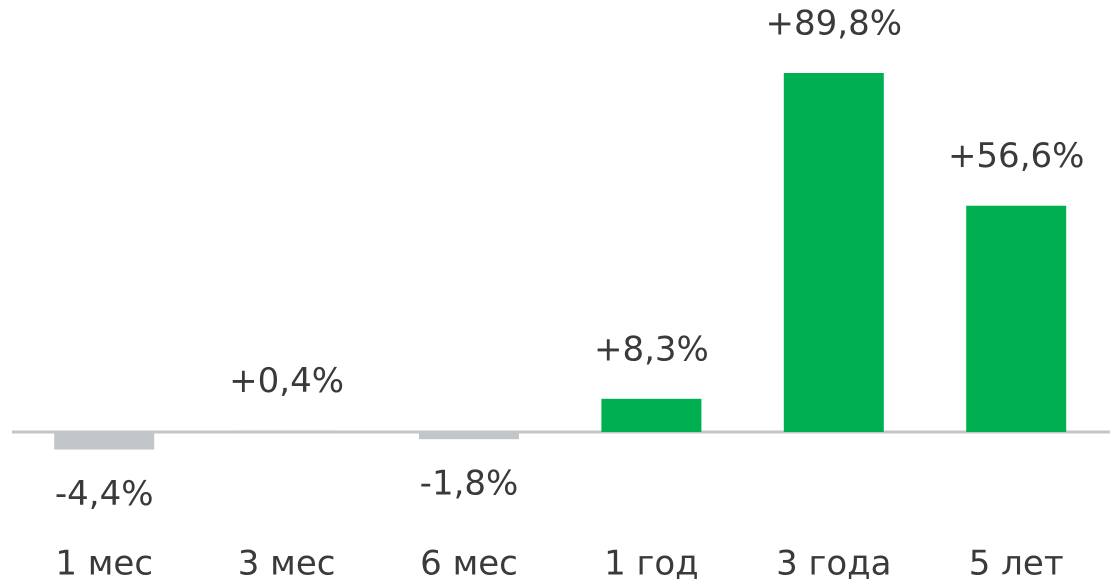 The width and height of the screenshot is (1120, 588). Describe the element at coordinates (651, 349) in the screenshot. I see `value-label: +8,3%` at that location.